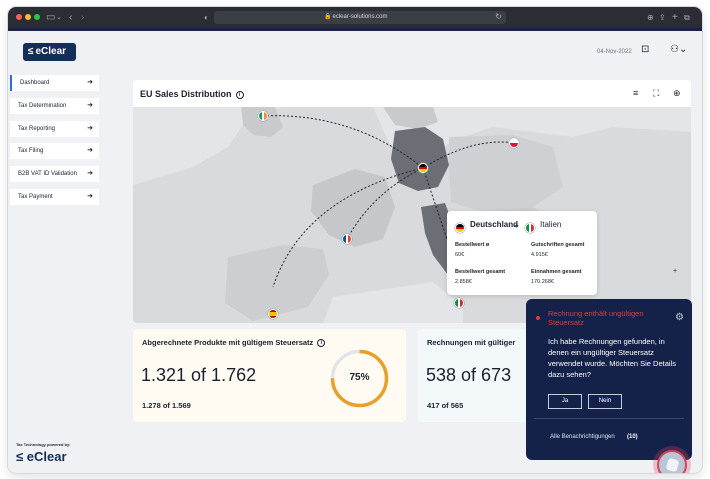  What do you see at coordinates (35, 197) in the screenshot?
I see `sidebar-item-label: Tax Payment` at bounding box center [35, 197].